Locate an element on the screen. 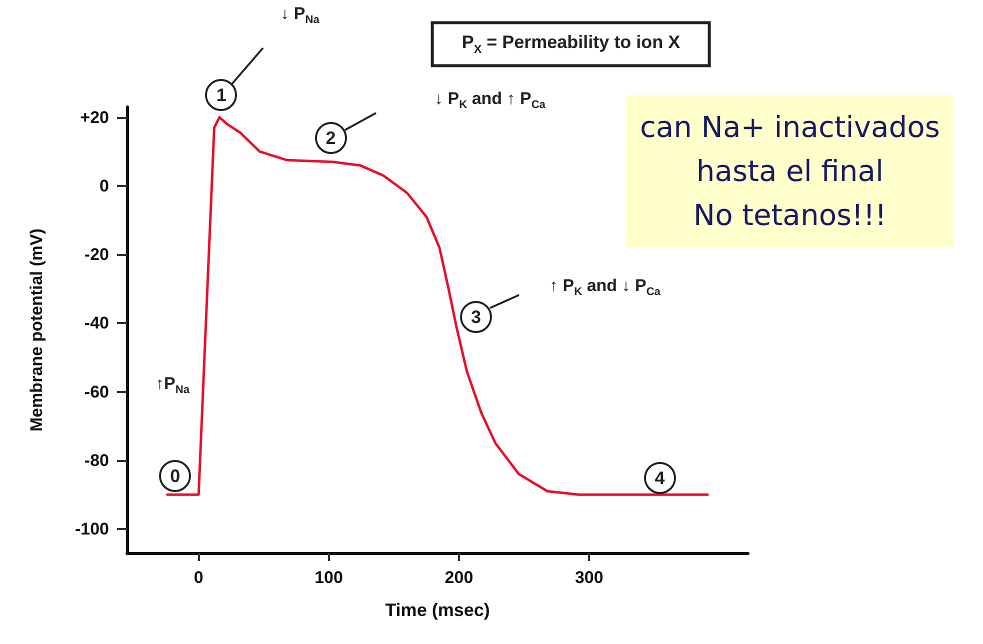 The image size is (983, 644). y-tick-label: -20 is located at coordinates (96, 254).